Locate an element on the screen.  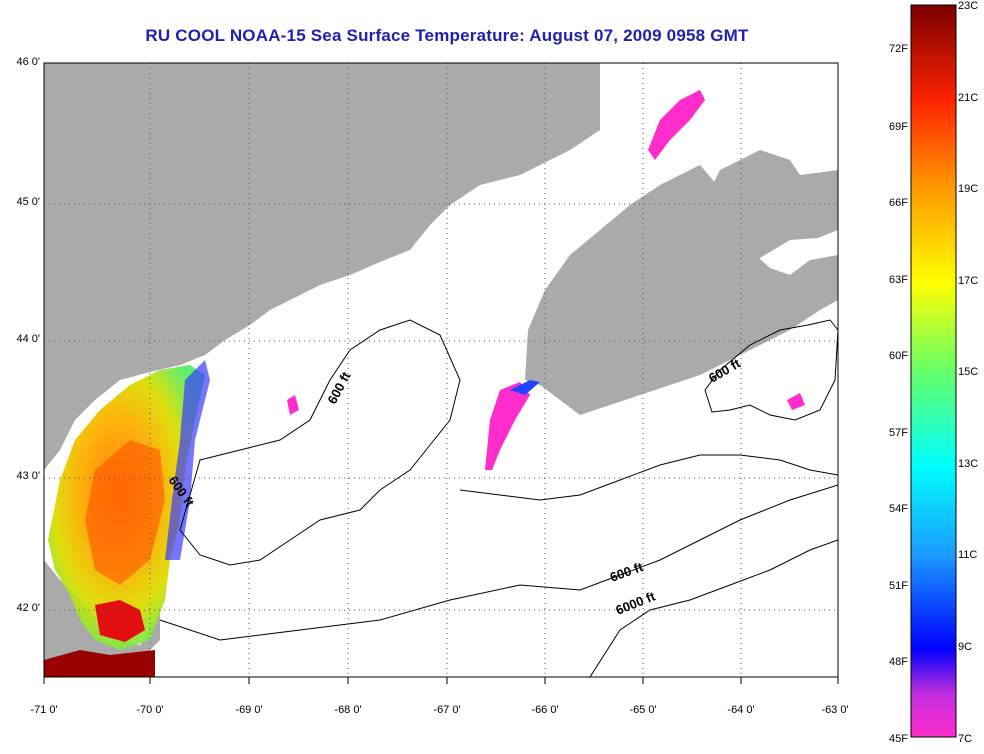
colorbar-label-45f: 45F is located at coordinates (898, 739).